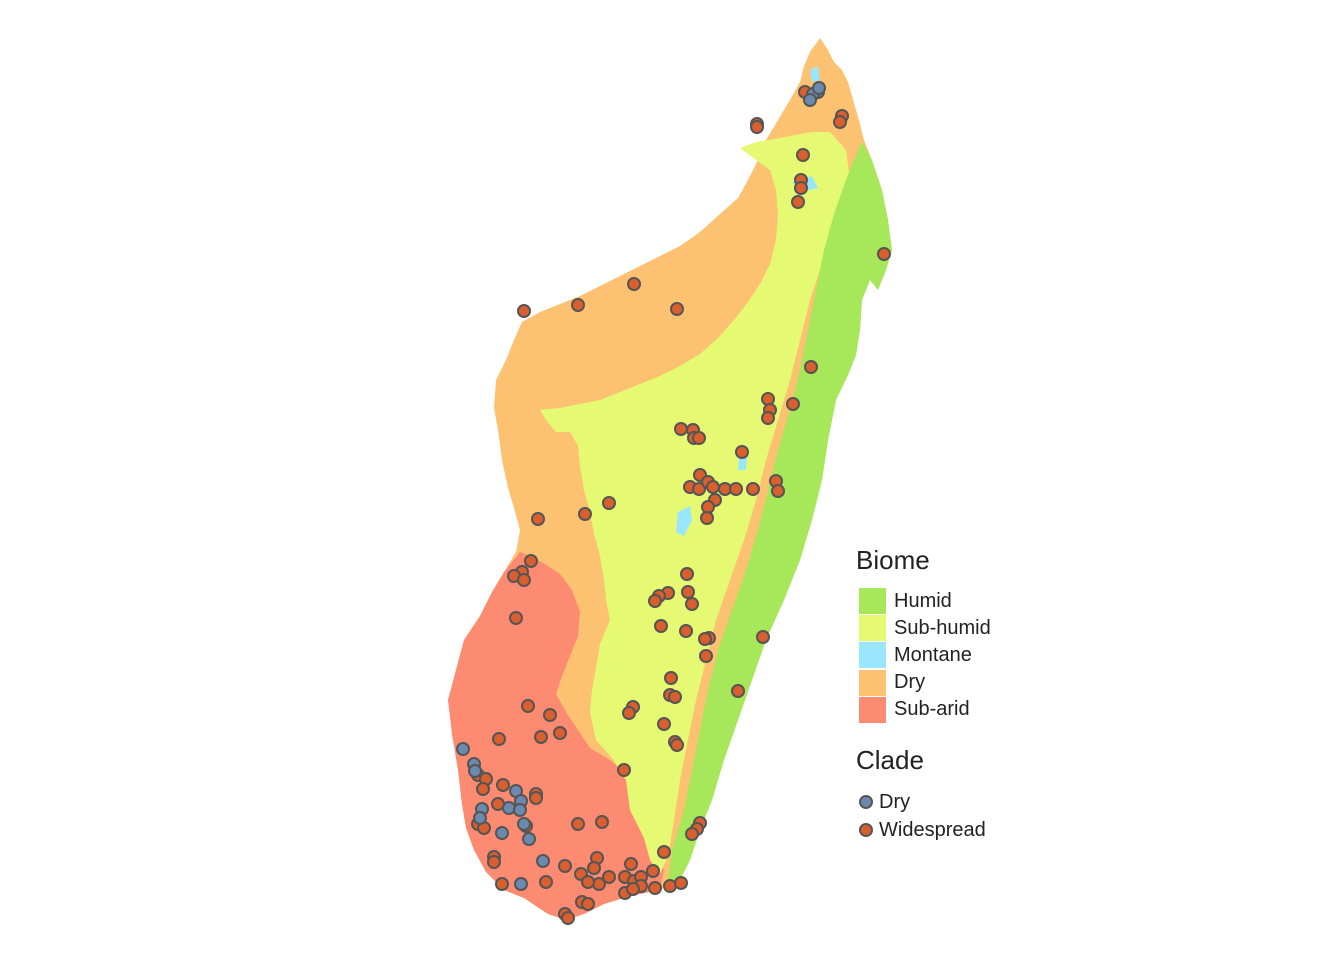  Describe the element at coordinates (933, 654) in the screenshot. I see `biome-legend-label: Montane` at that location.